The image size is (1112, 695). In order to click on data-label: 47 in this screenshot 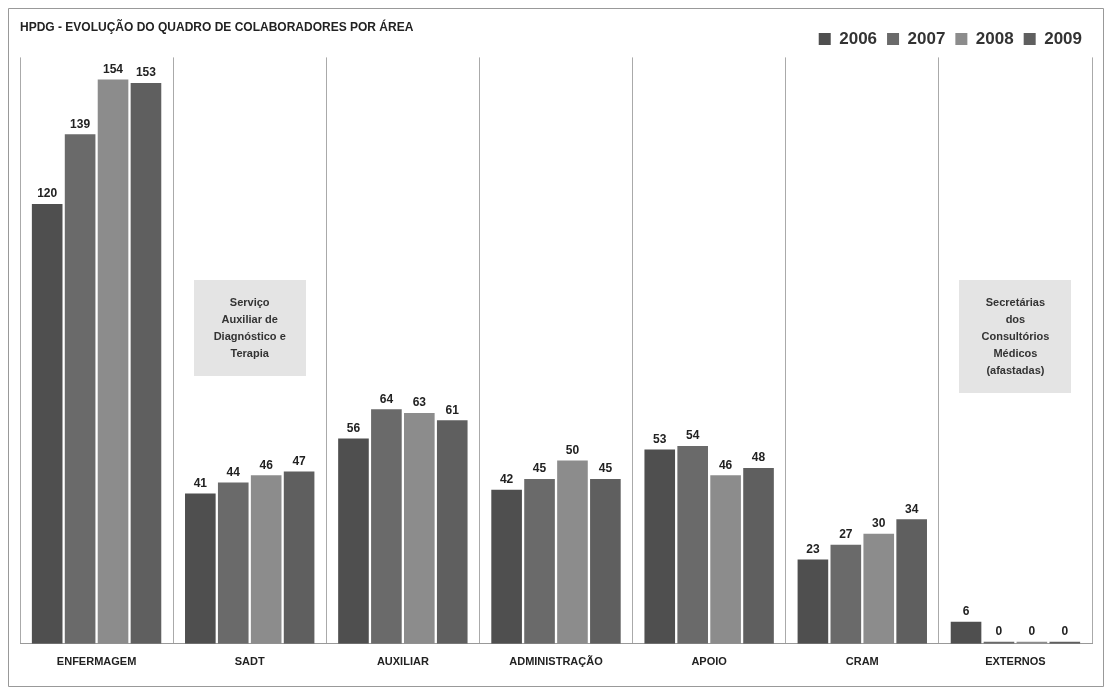, I will do `click(299, 460)`.